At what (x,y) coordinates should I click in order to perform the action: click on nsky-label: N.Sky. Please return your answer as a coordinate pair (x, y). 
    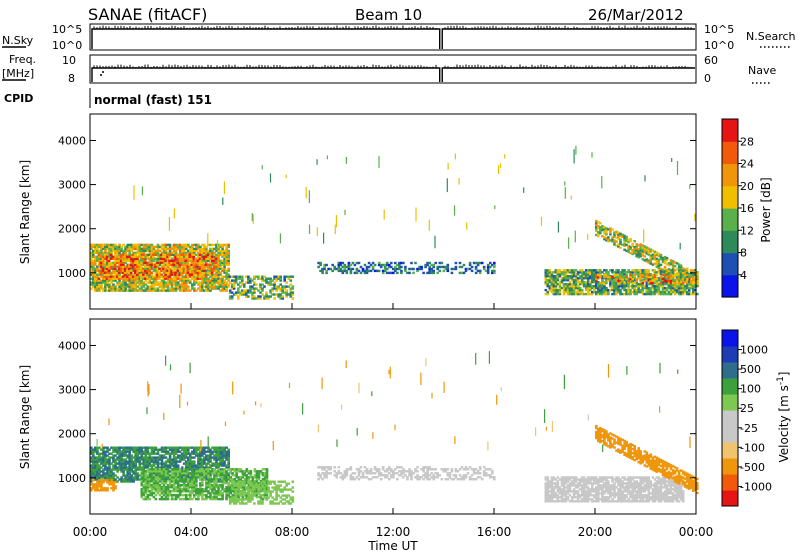
    Looking at the image, I should click on (18, 40).